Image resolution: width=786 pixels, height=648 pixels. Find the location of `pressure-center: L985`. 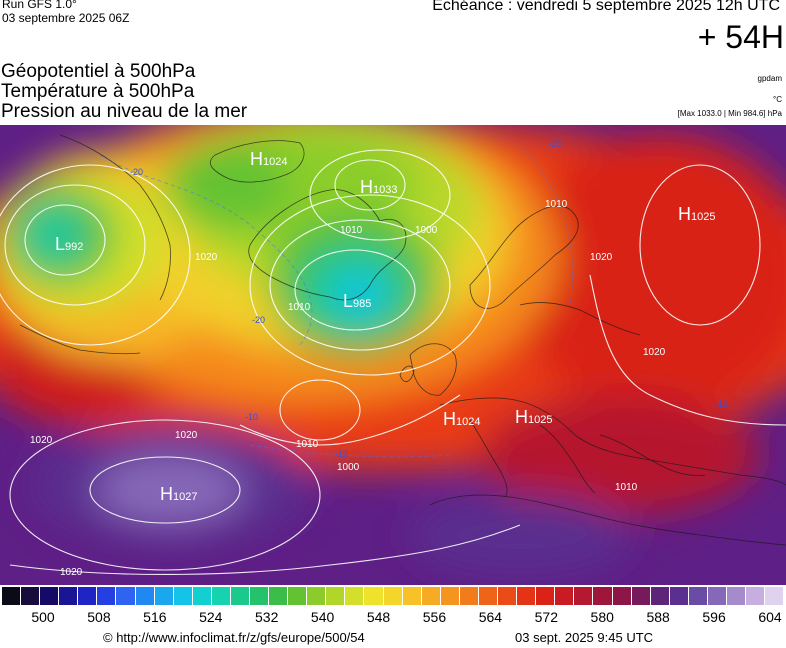

pressure-center: L985 is located at coordinates (357, 301).